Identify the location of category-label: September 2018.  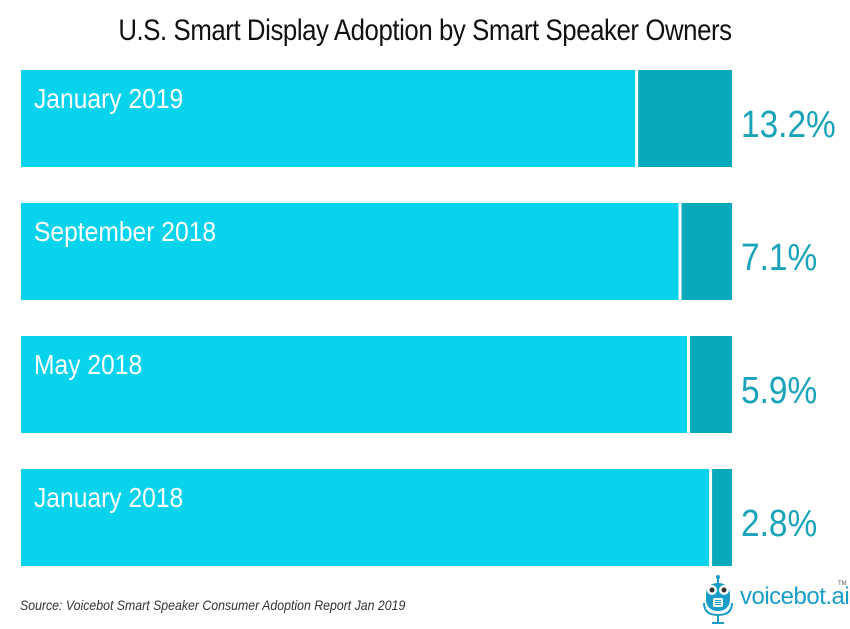
(125, 232).